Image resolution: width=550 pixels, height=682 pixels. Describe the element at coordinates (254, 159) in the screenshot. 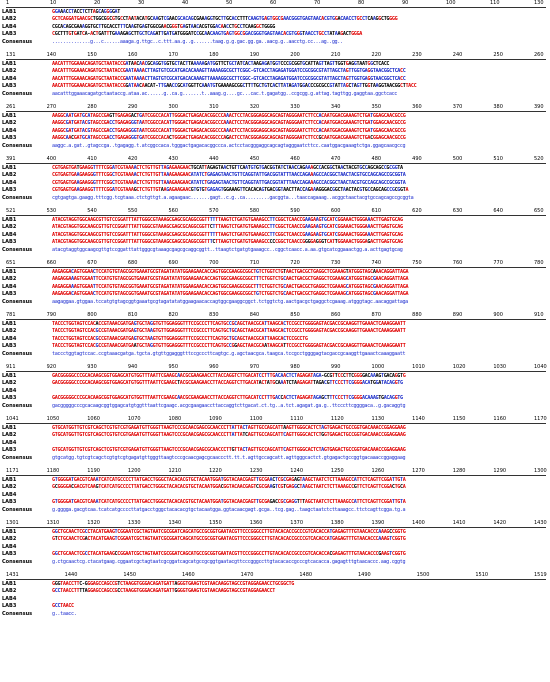

I see `position-tick-label: 450` at that location.